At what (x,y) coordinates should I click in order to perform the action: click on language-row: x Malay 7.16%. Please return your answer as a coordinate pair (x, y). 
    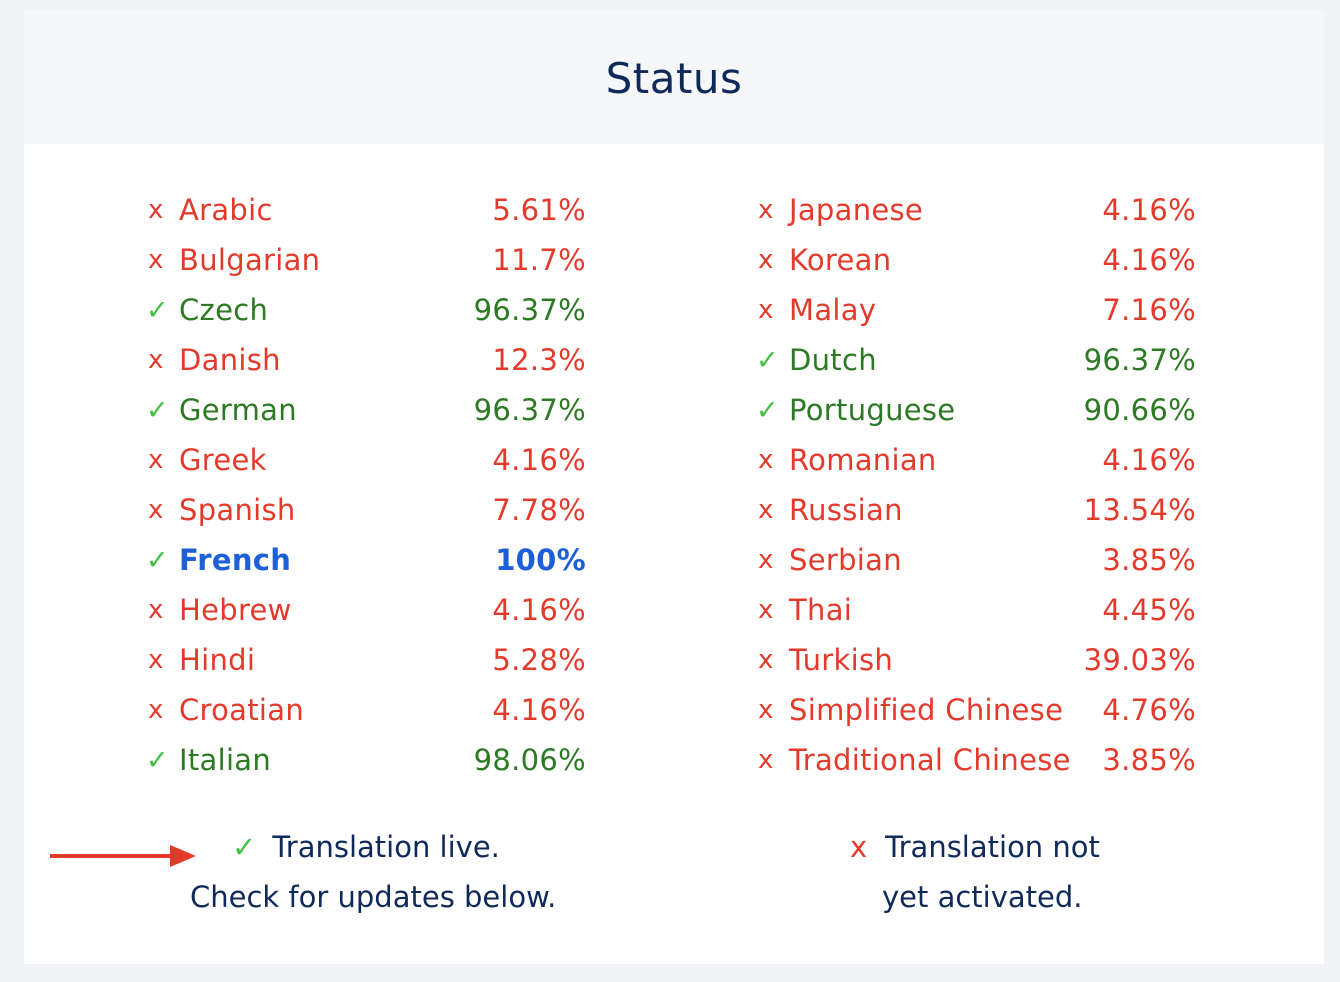
    Looking at the image, I should click on (976, 310).